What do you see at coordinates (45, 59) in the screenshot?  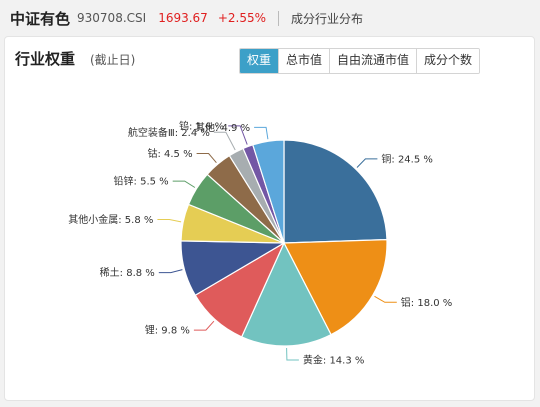 I see `card-title: 行业权重` at bounding box center [45, 59].